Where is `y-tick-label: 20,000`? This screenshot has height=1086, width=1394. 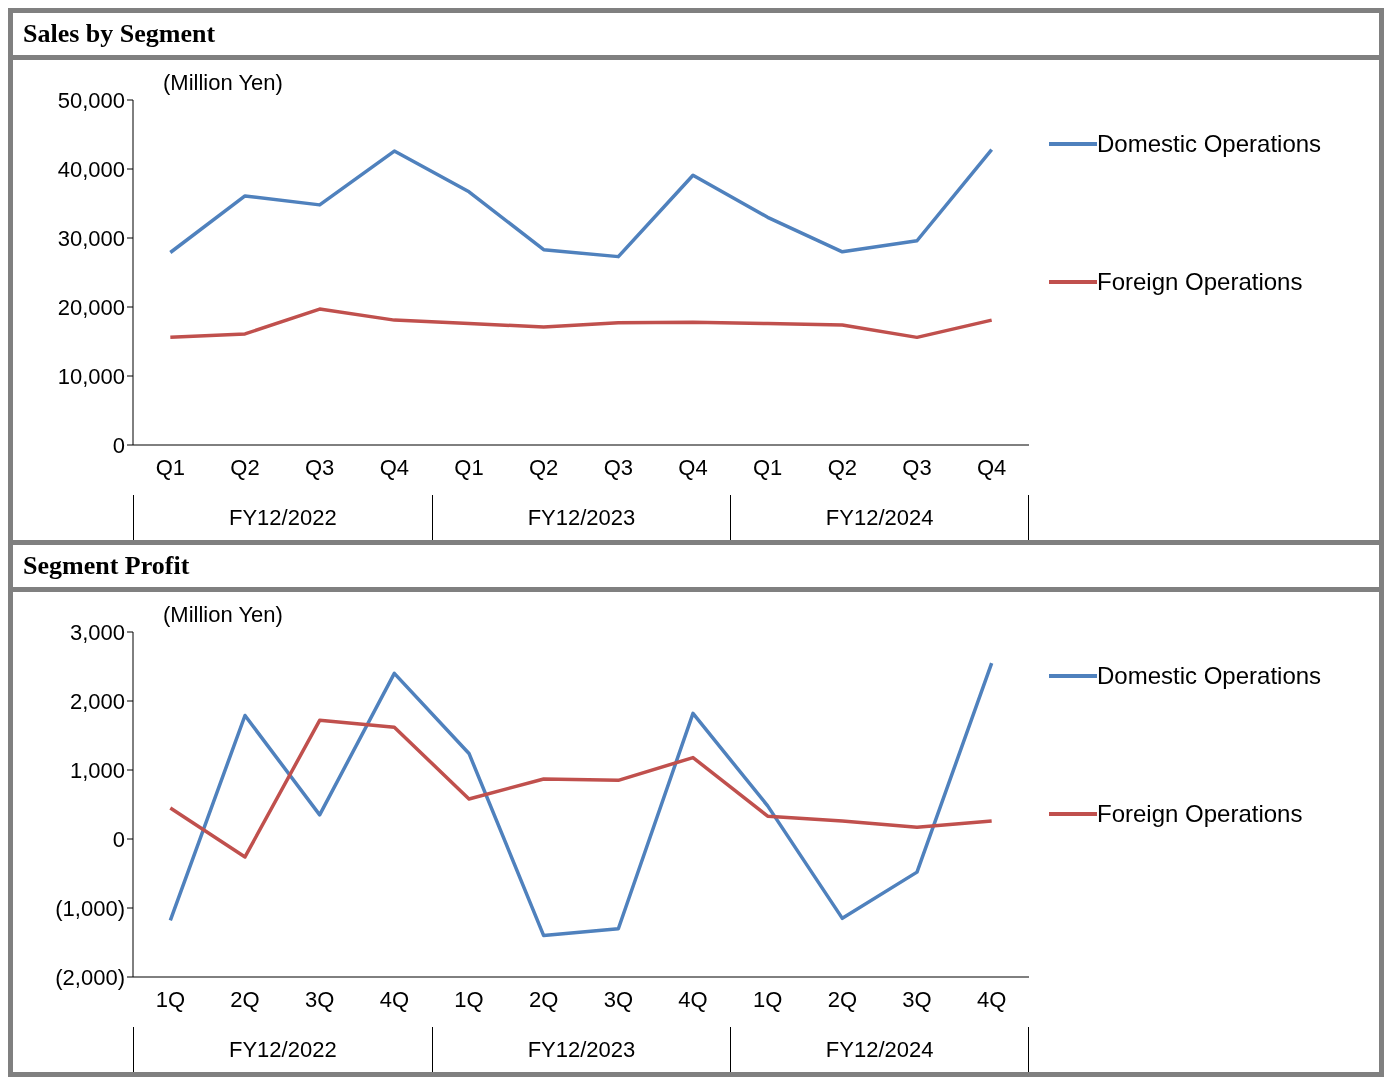 y-tick-label: 20,000 is located at coordinates (91, 307).